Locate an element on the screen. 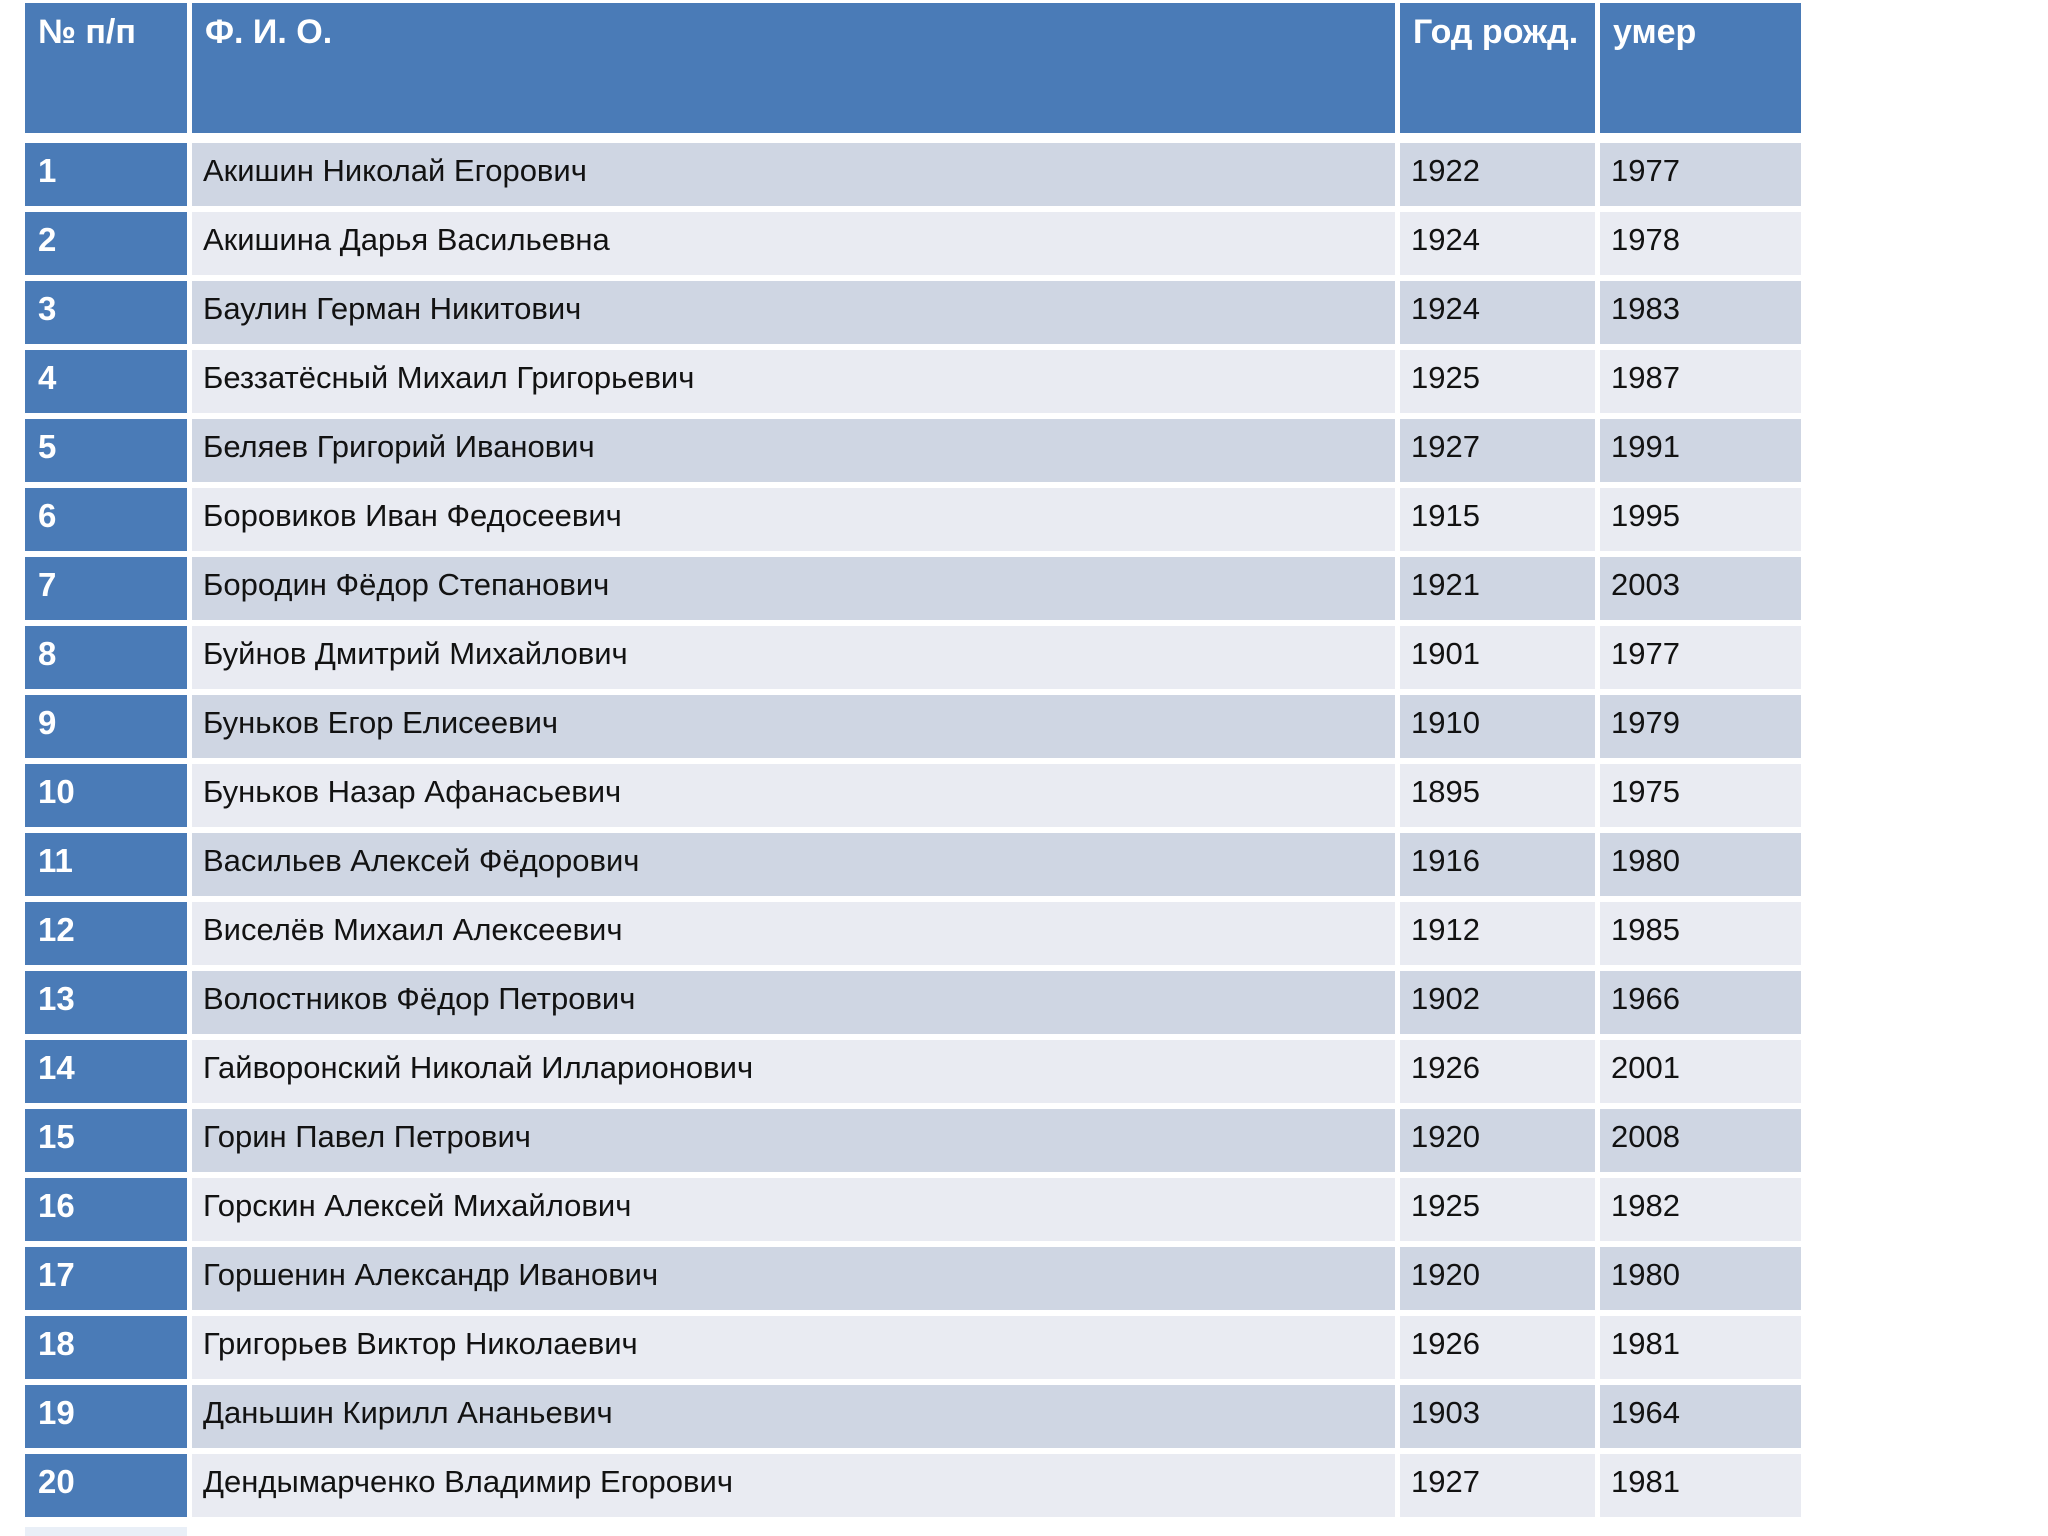 The height and width of the screenshot is (1536, 2048). table-row: 19 Даньшин Кирилл Ананьевич 1903 1964 is located at coordinates (913, 1416).